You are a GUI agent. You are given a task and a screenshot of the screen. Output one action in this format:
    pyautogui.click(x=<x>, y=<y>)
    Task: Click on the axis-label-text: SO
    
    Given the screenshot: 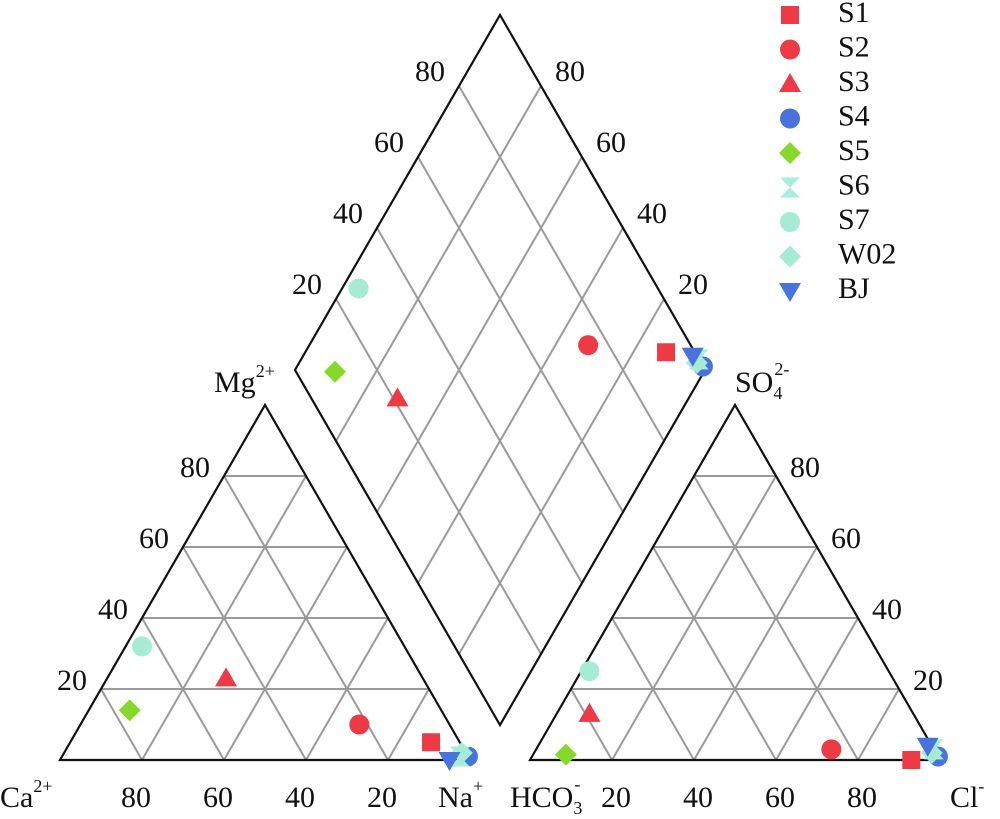 What is the action you would take?
    pyautogui.click(x=754, y=382)
    